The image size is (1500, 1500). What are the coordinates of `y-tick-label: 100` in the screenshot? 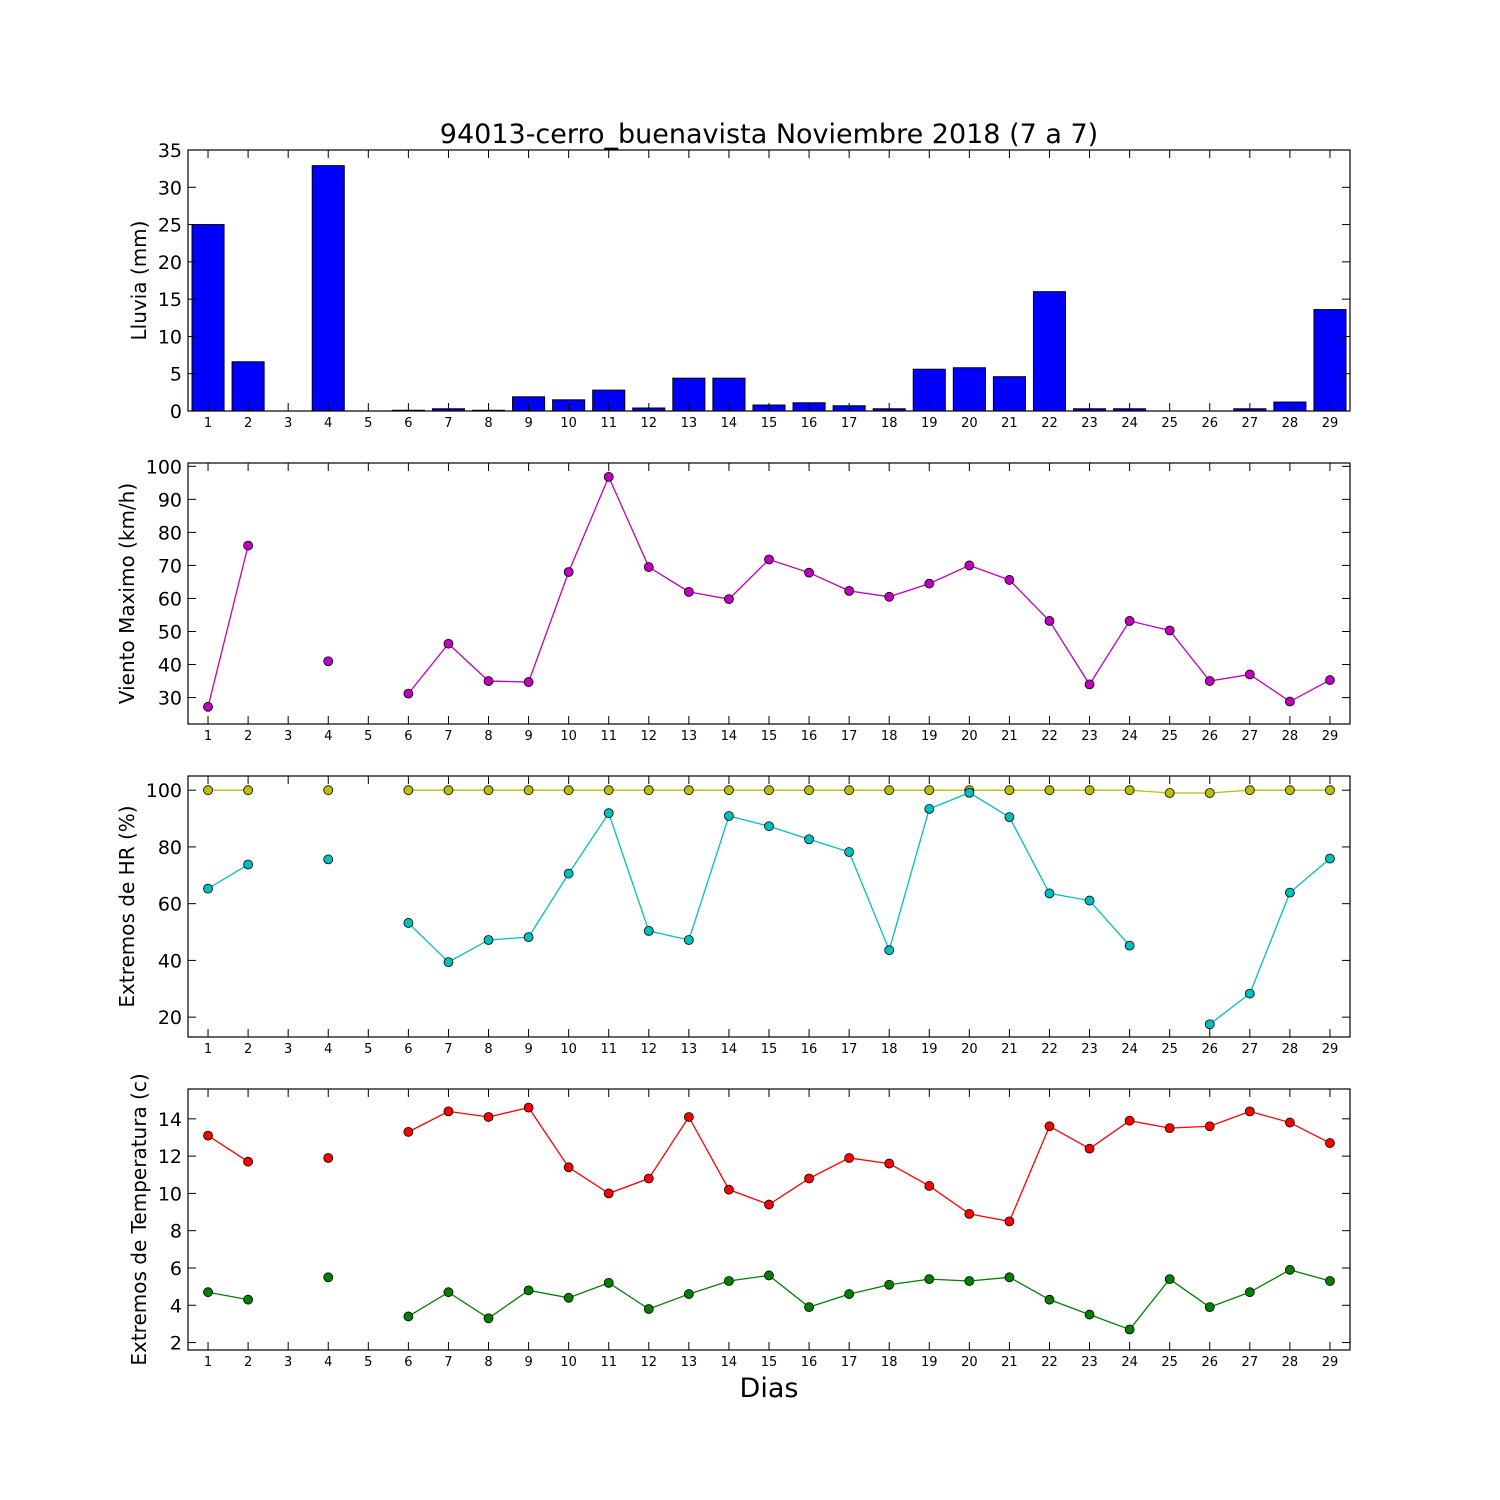 It's located at (164, 791).